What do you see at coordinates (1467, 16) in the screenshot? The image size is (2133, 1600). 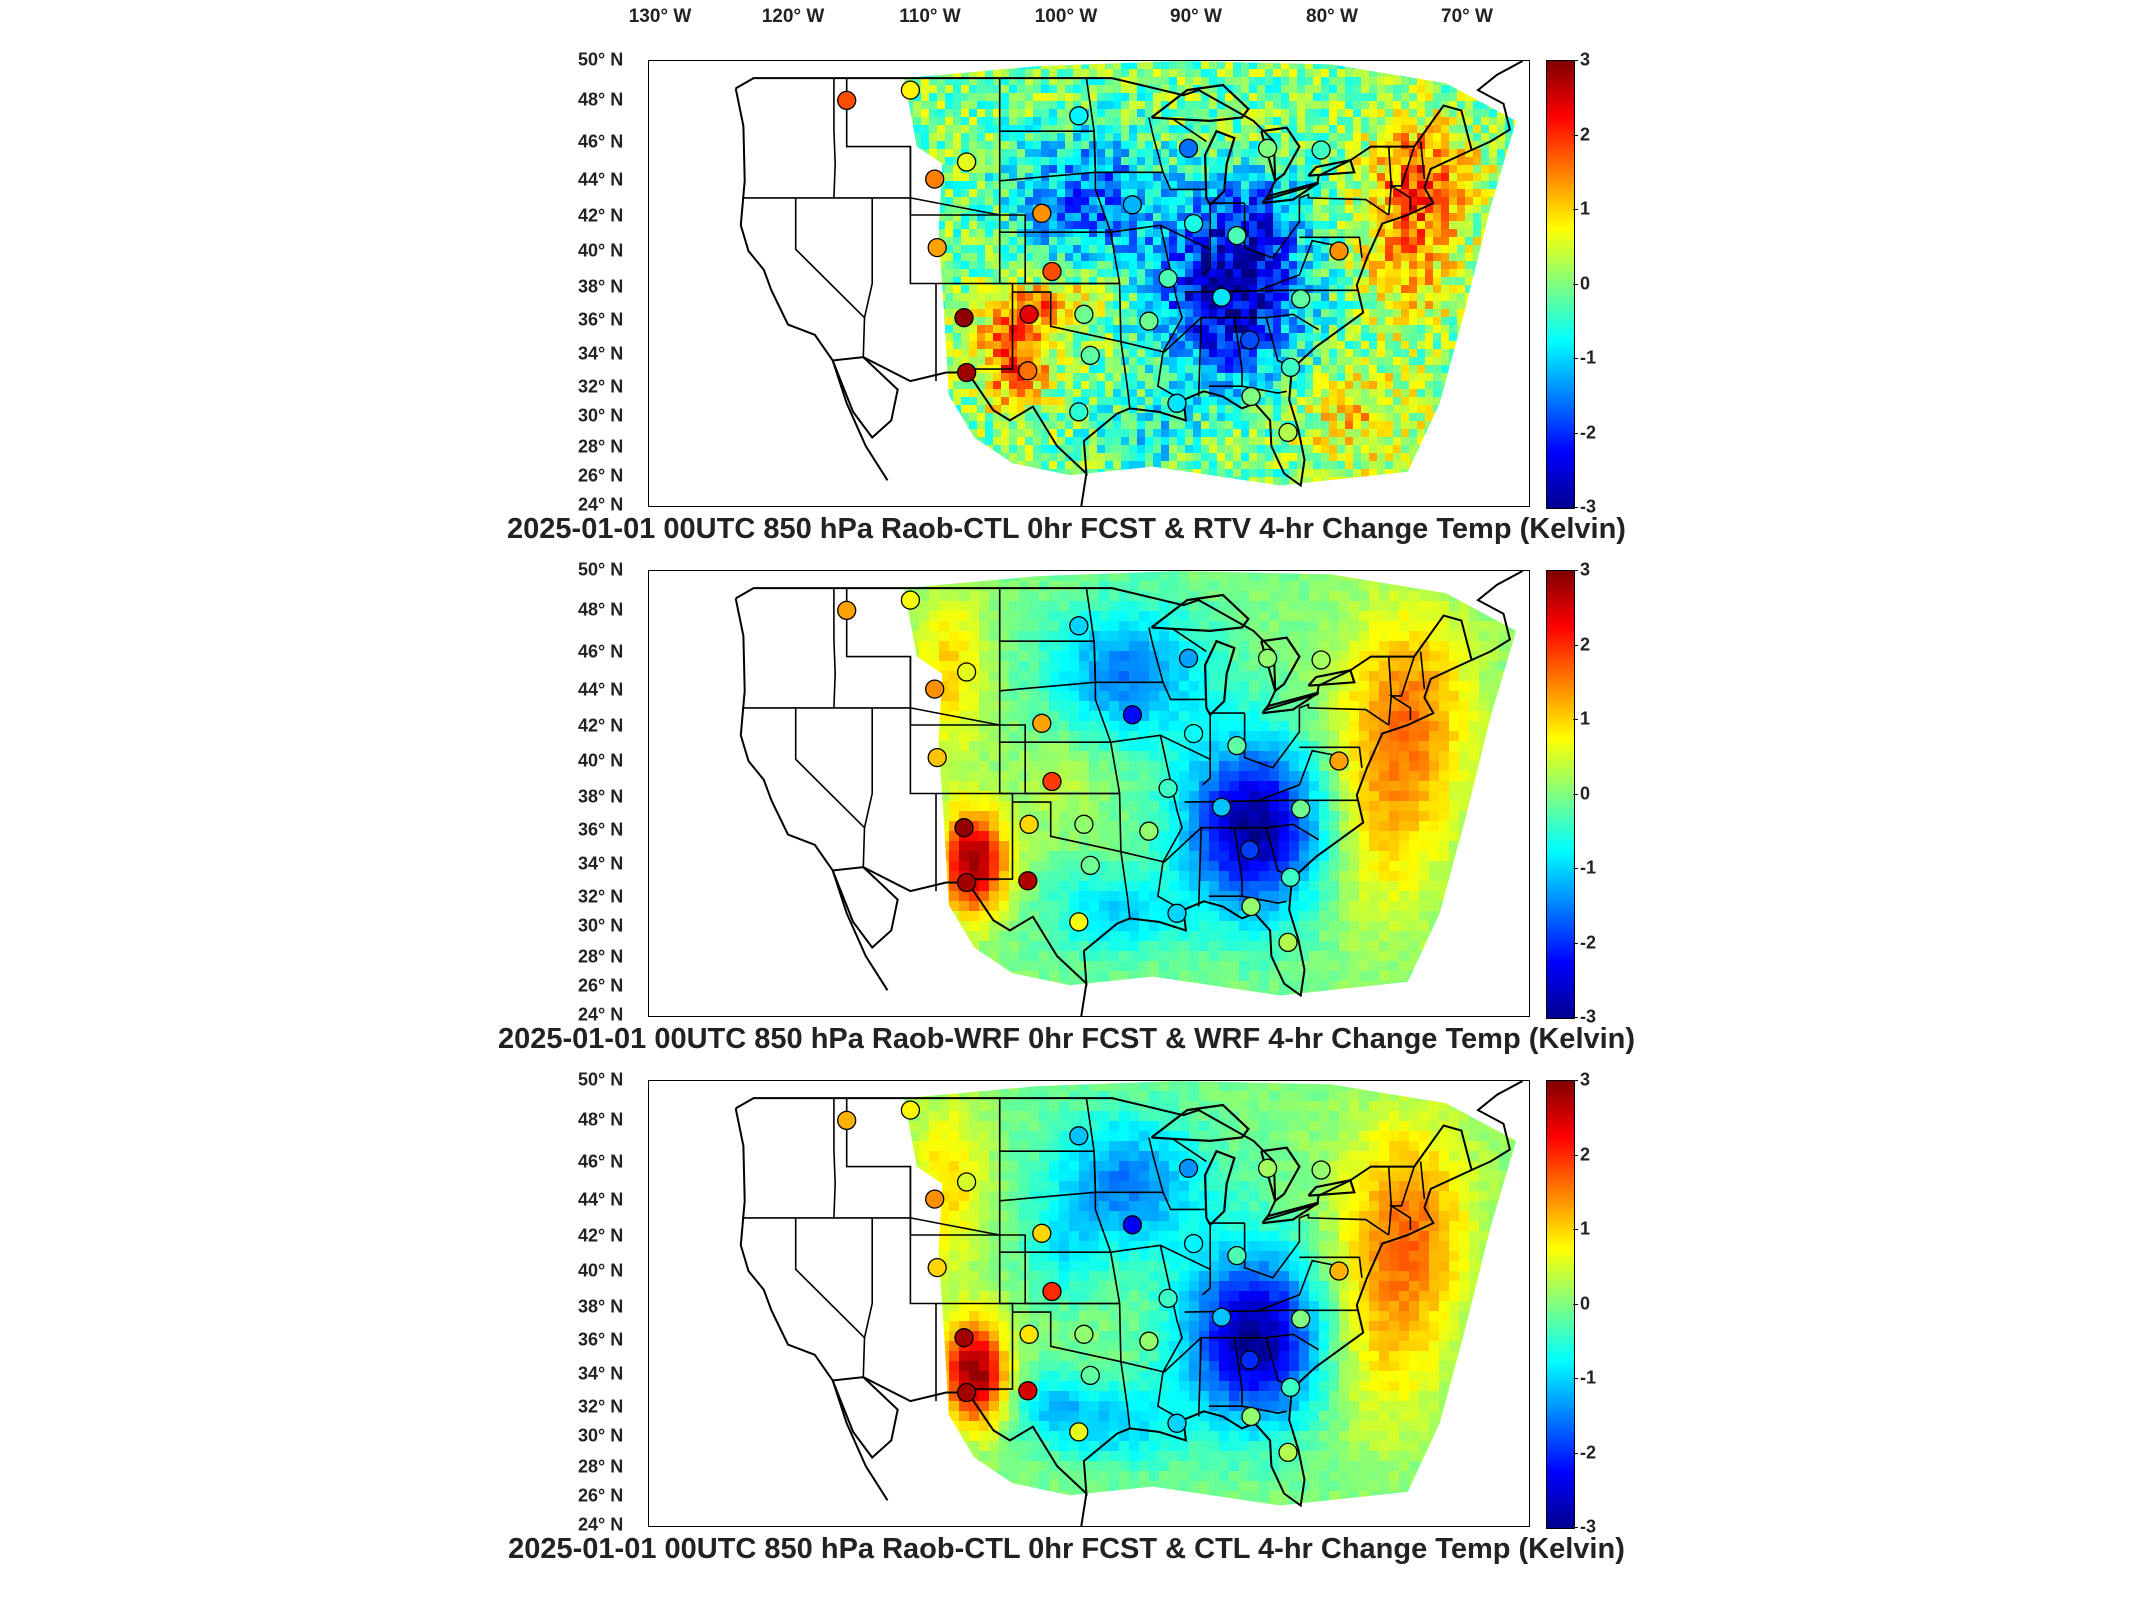 I see `longitude-tick-label: 70° W` at bounding box center [1467, 16].